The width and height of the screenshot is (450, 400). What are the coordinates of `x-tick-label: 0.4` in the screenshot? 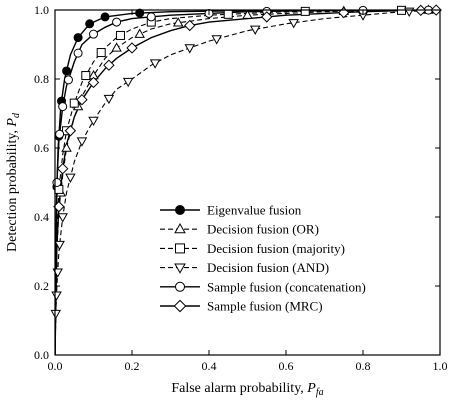 It's located at (209, 366).